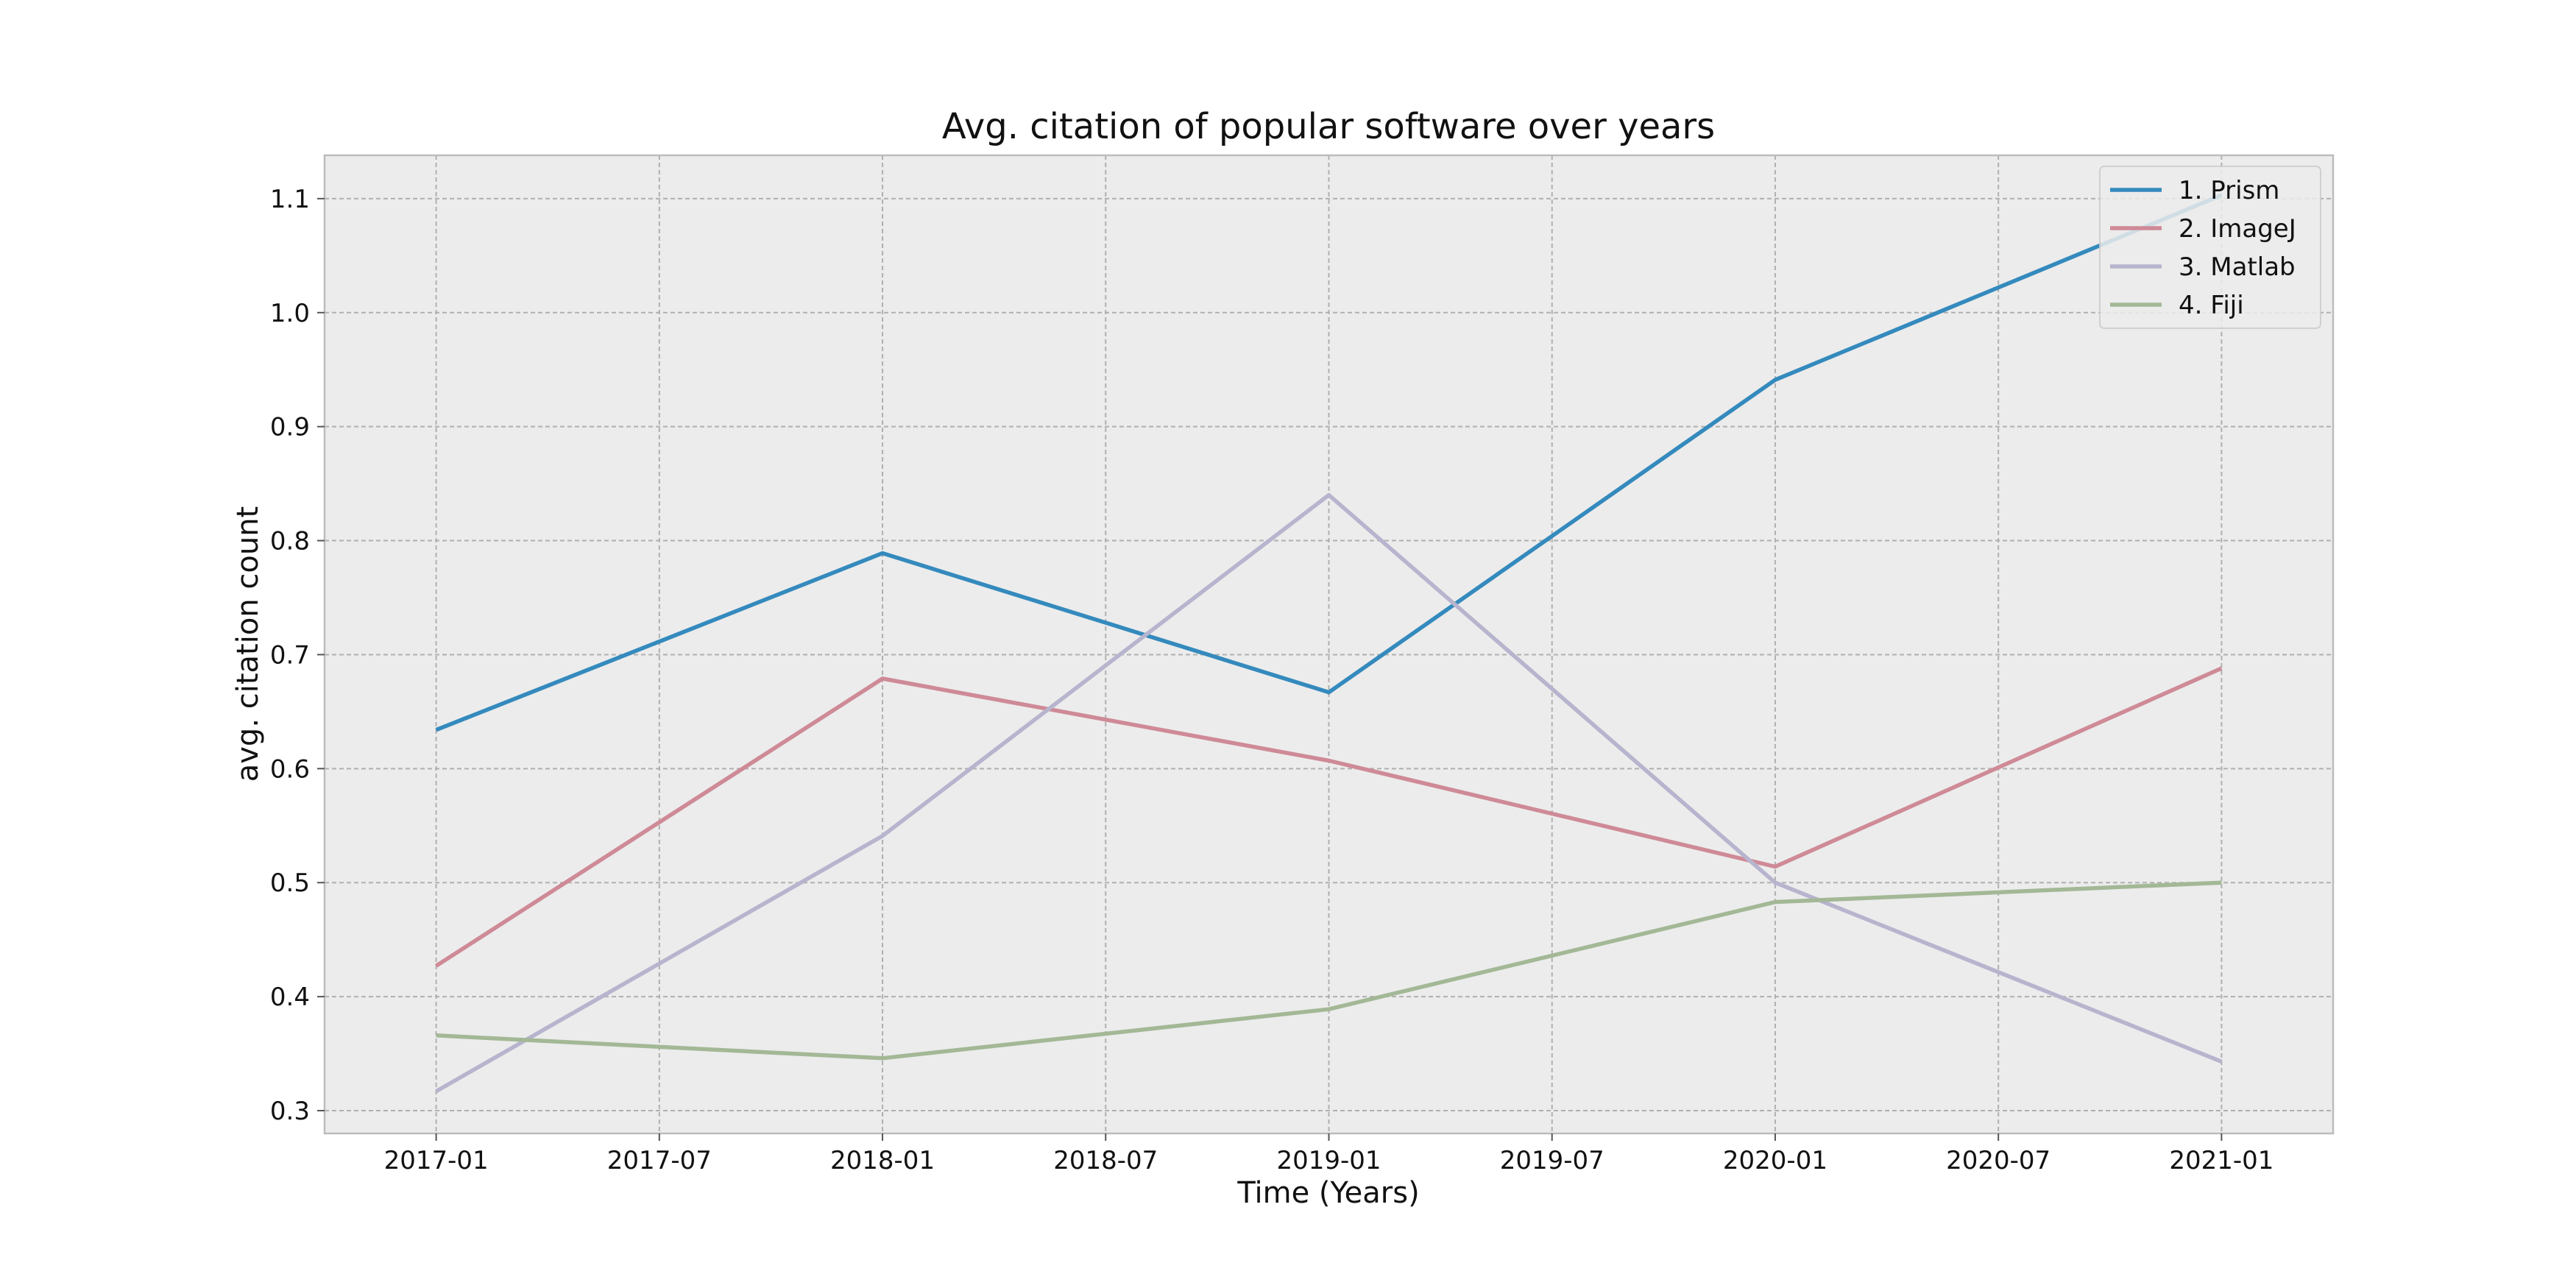 The width and height of the screenshot is (2576, 1288). I want to click on x-tick-label: 2018-01, so click(882, 1160).